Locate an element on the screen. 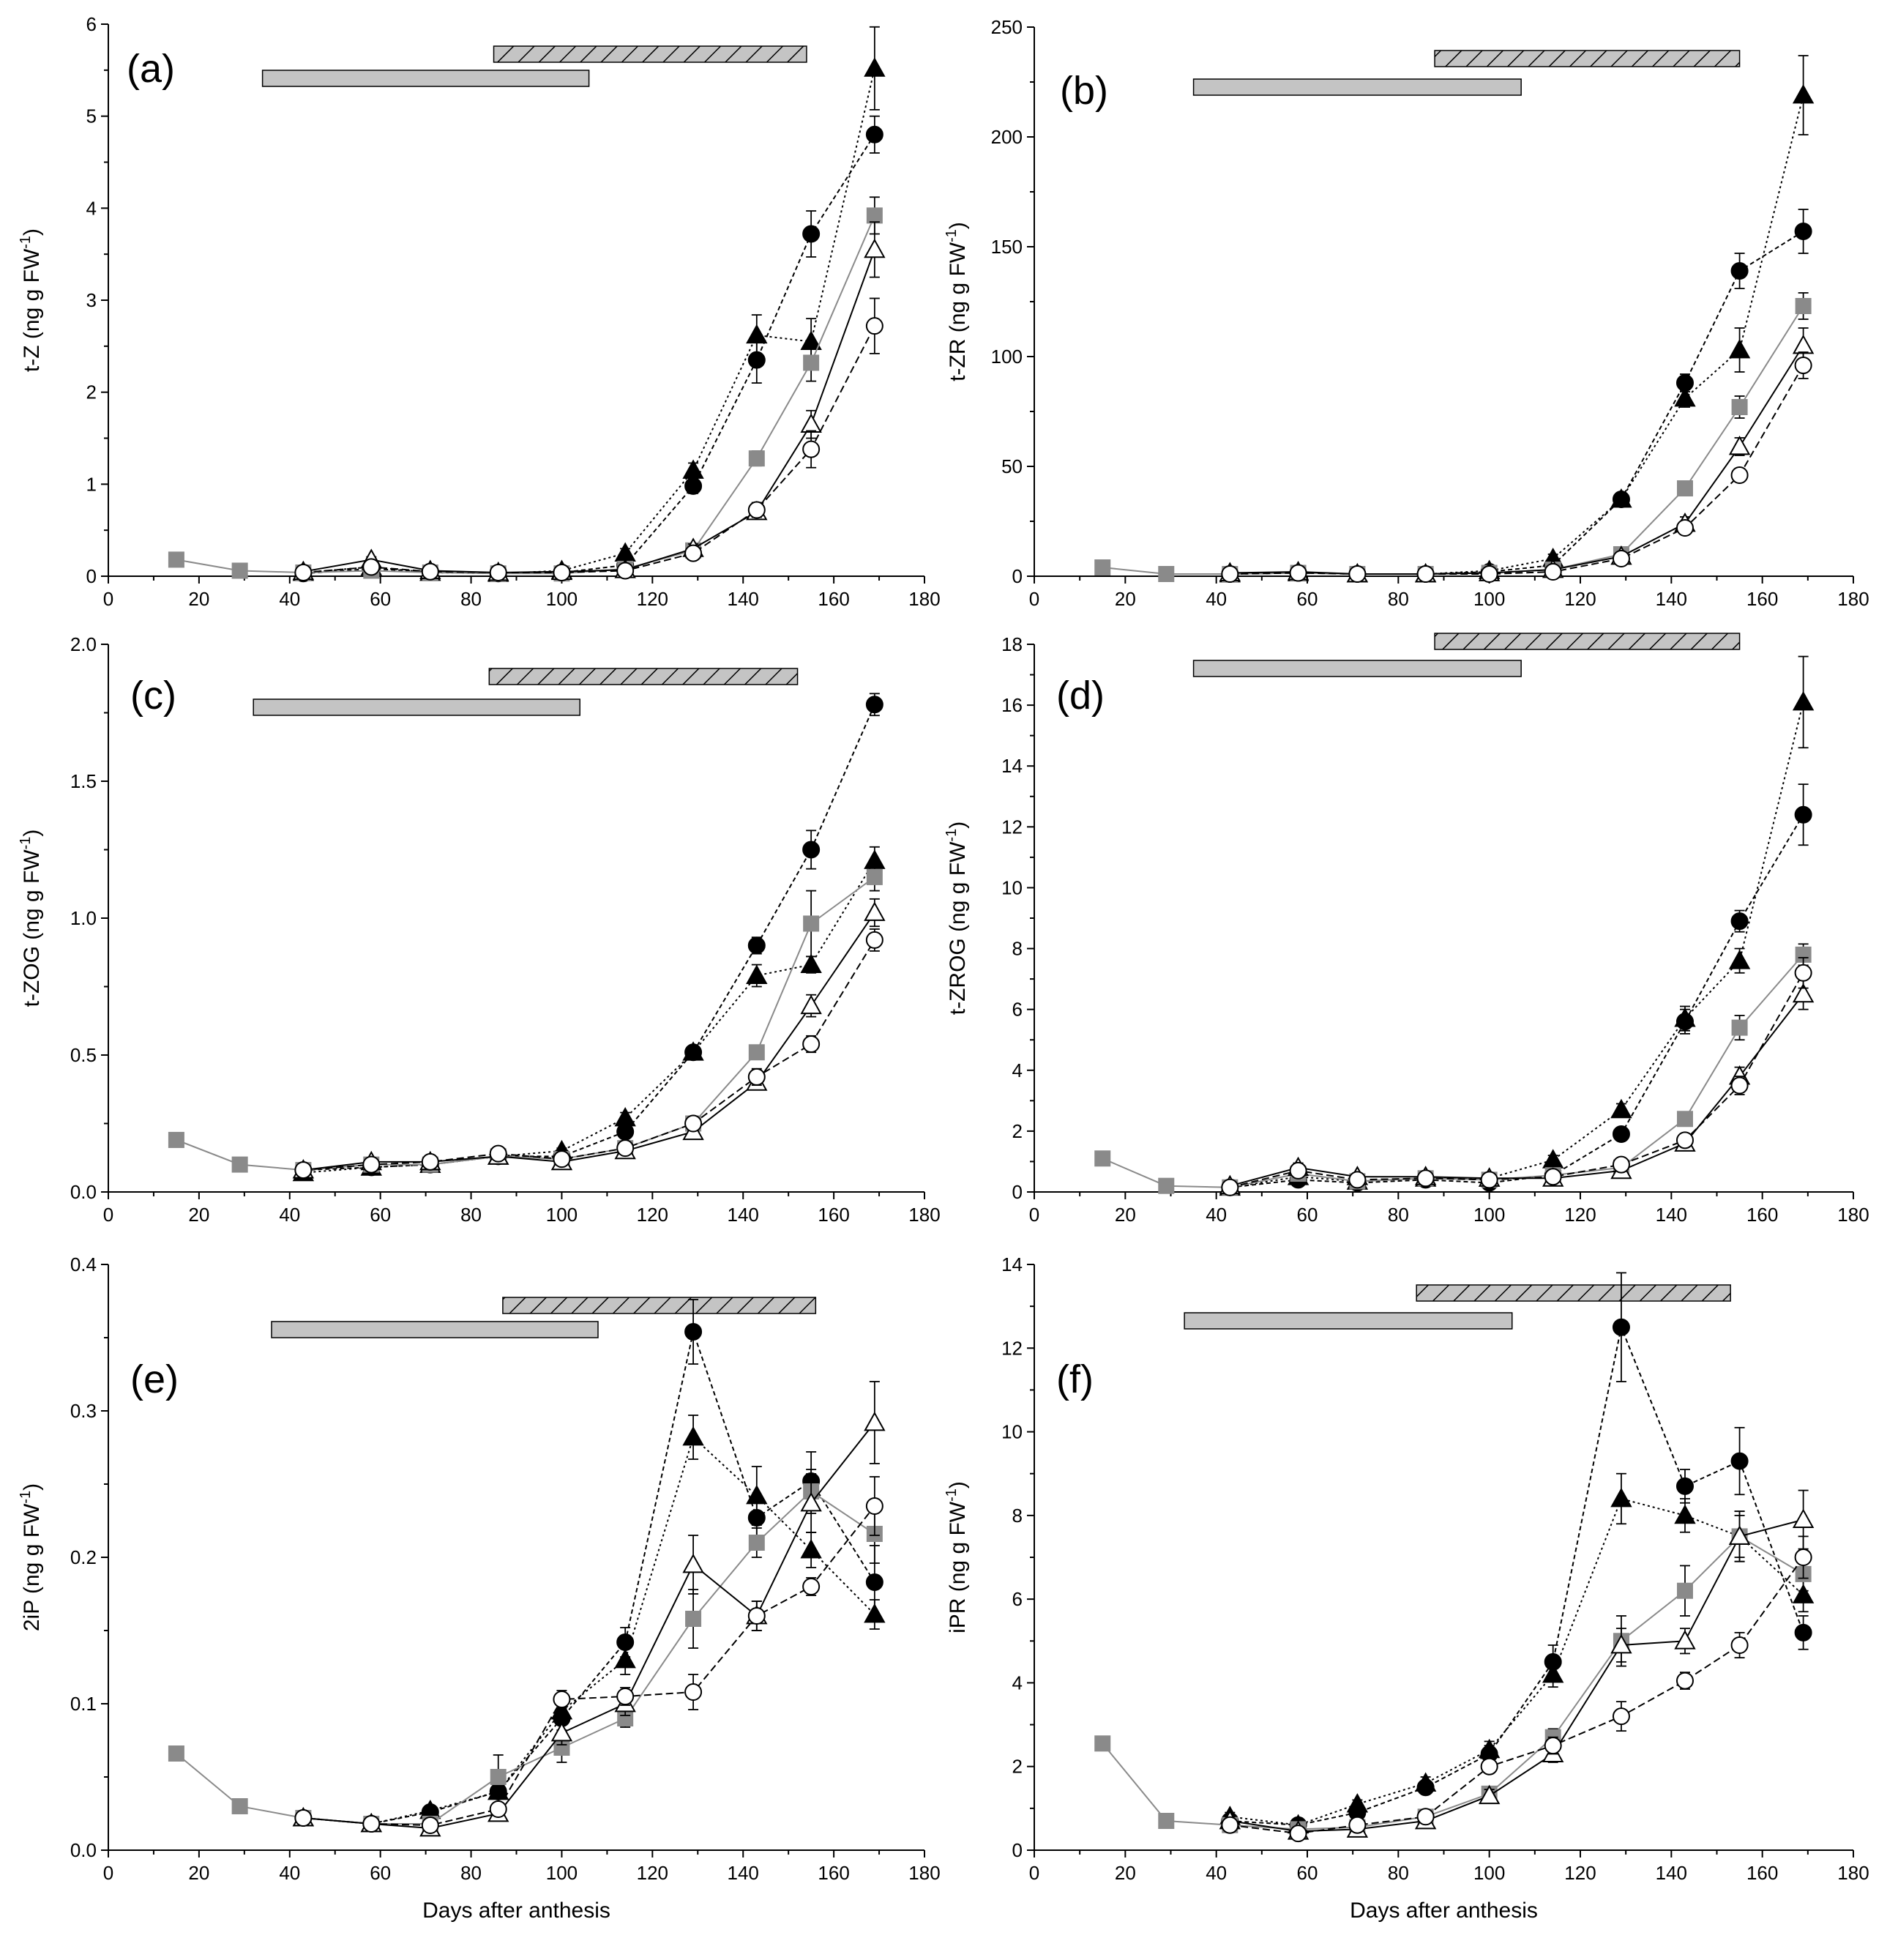  x-tick-label: 100 is located at coordinates (1489, 599).